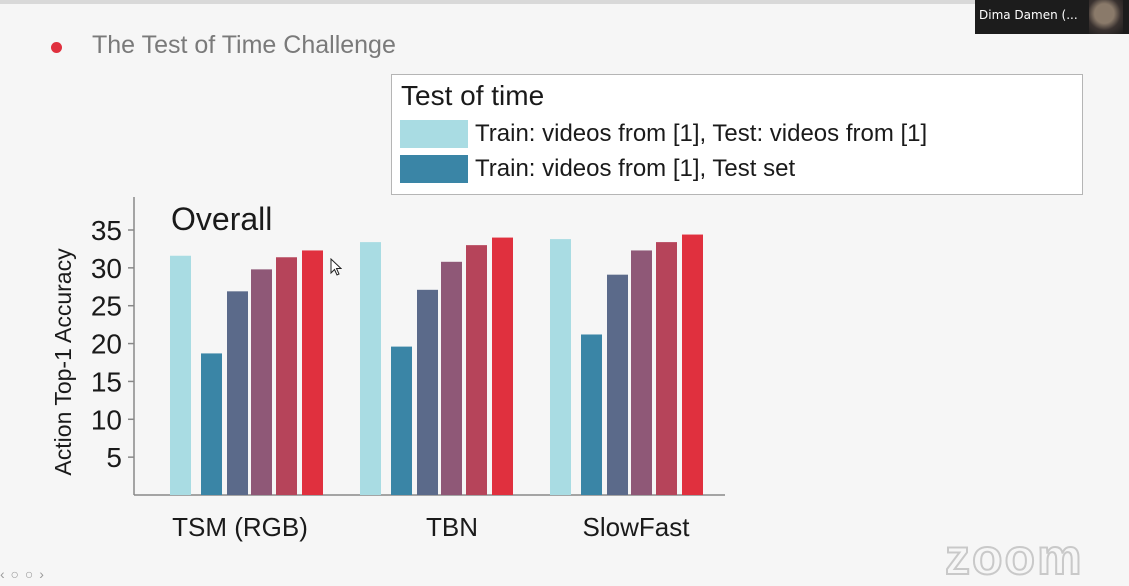  I want to click on y-tick-label: 25, so click(106, 306).